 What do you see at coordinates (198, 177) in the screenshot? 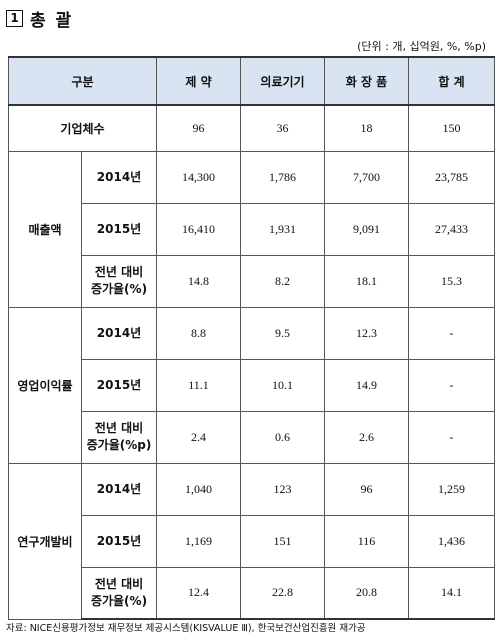
I see `table-cell: 14,300` at bounding box center [198, 177].